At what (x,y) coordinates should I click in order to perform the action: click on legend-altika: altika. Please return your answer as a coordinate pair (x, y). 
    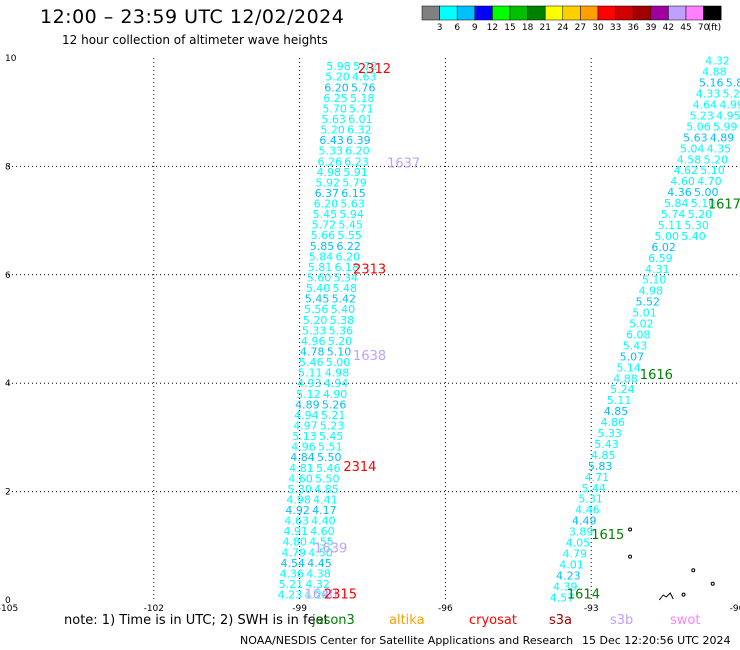
    Looking at the image, I should click on (407, 620).